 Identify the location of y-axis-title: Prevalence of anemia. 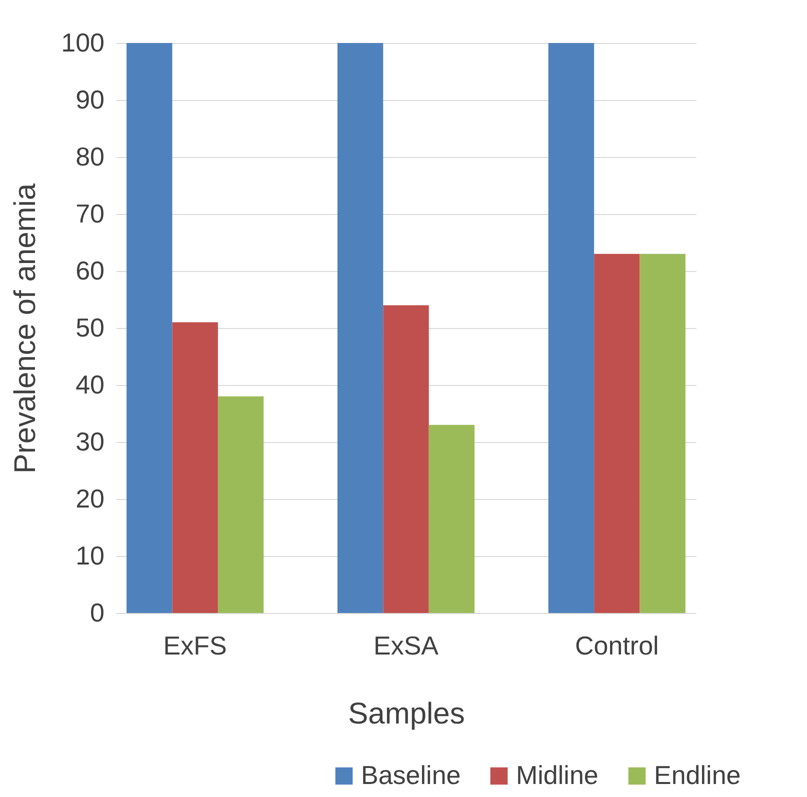
(25, 328).